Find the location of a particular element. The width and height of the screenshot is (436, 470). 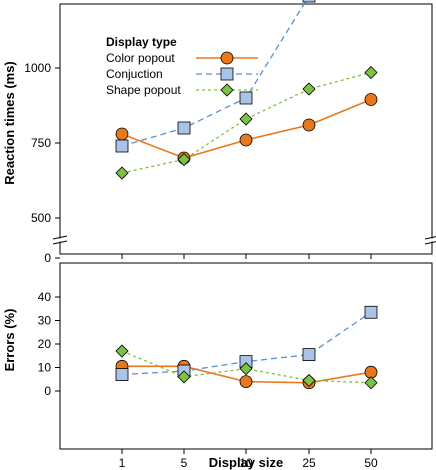

bottom-y-tick-label: 0 is located at coordinates (47, 391).